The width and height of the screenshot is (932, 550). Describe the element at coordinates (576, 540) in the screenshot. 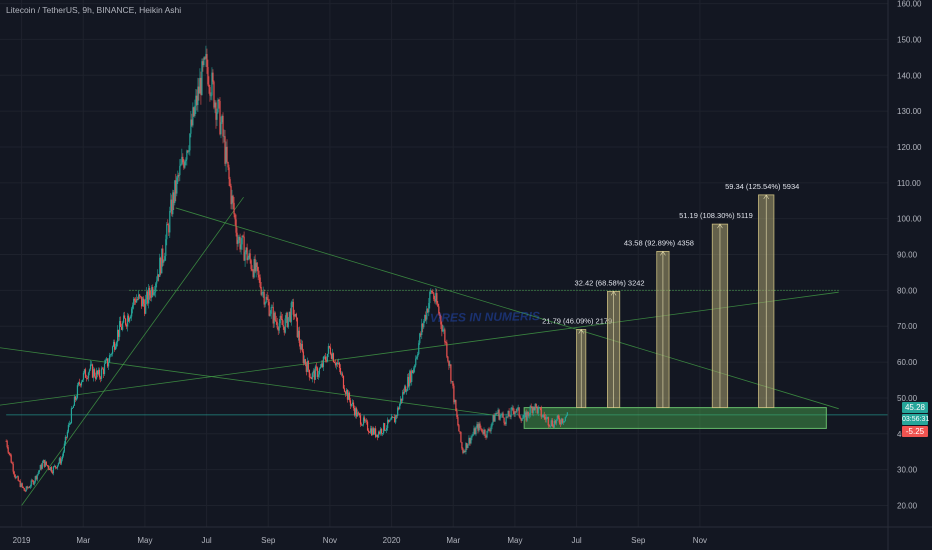

I see `x-tick-label: Jul` at that location.